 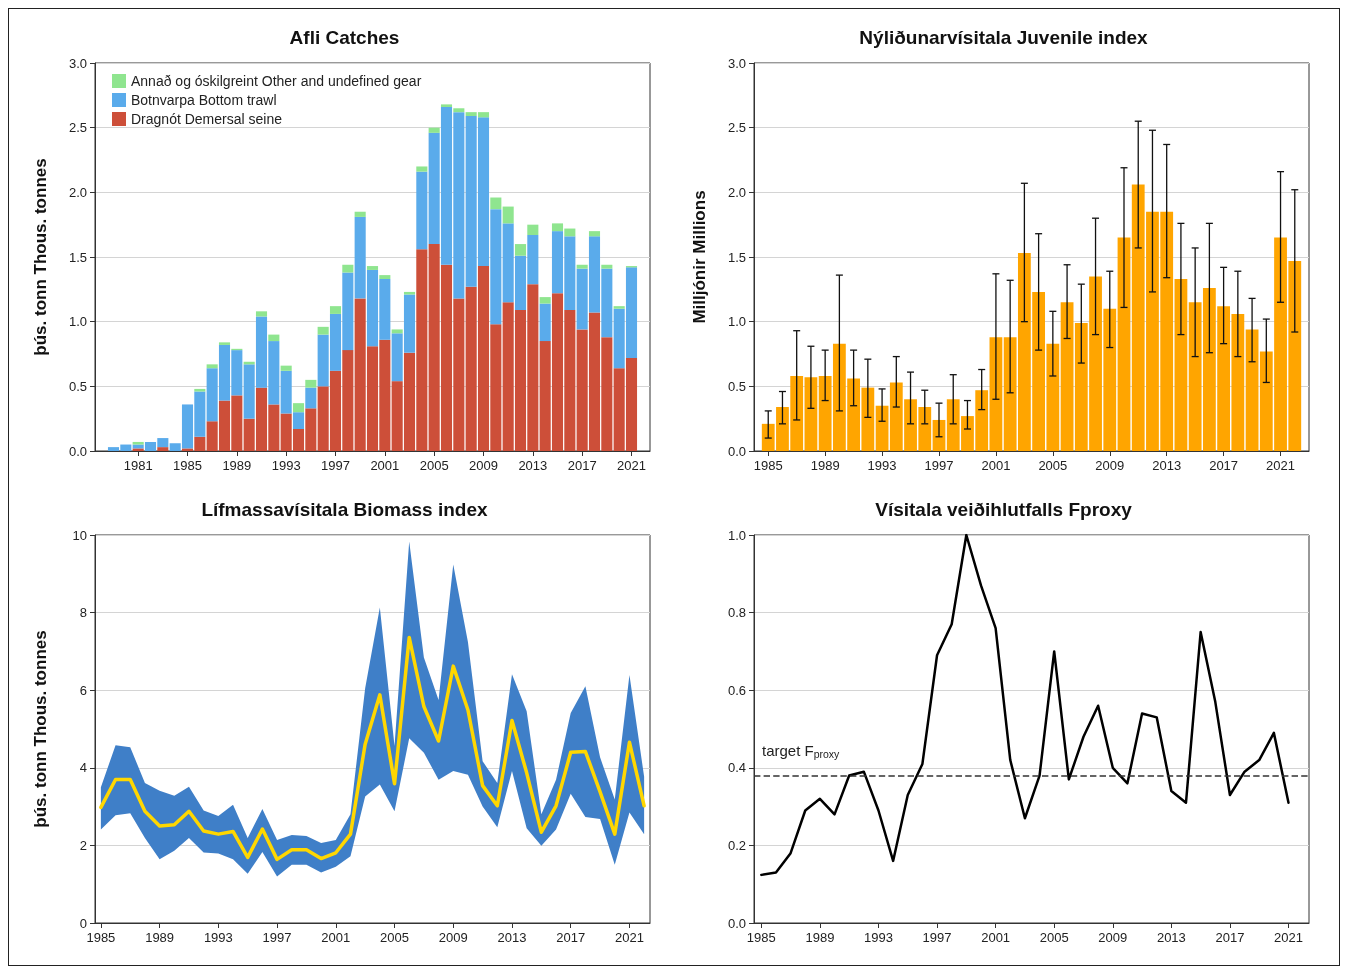 What do you see at coordinates (79, 535) in the screenshot?
I see `y-tick-label: 10` at bounding box center [79, 535].